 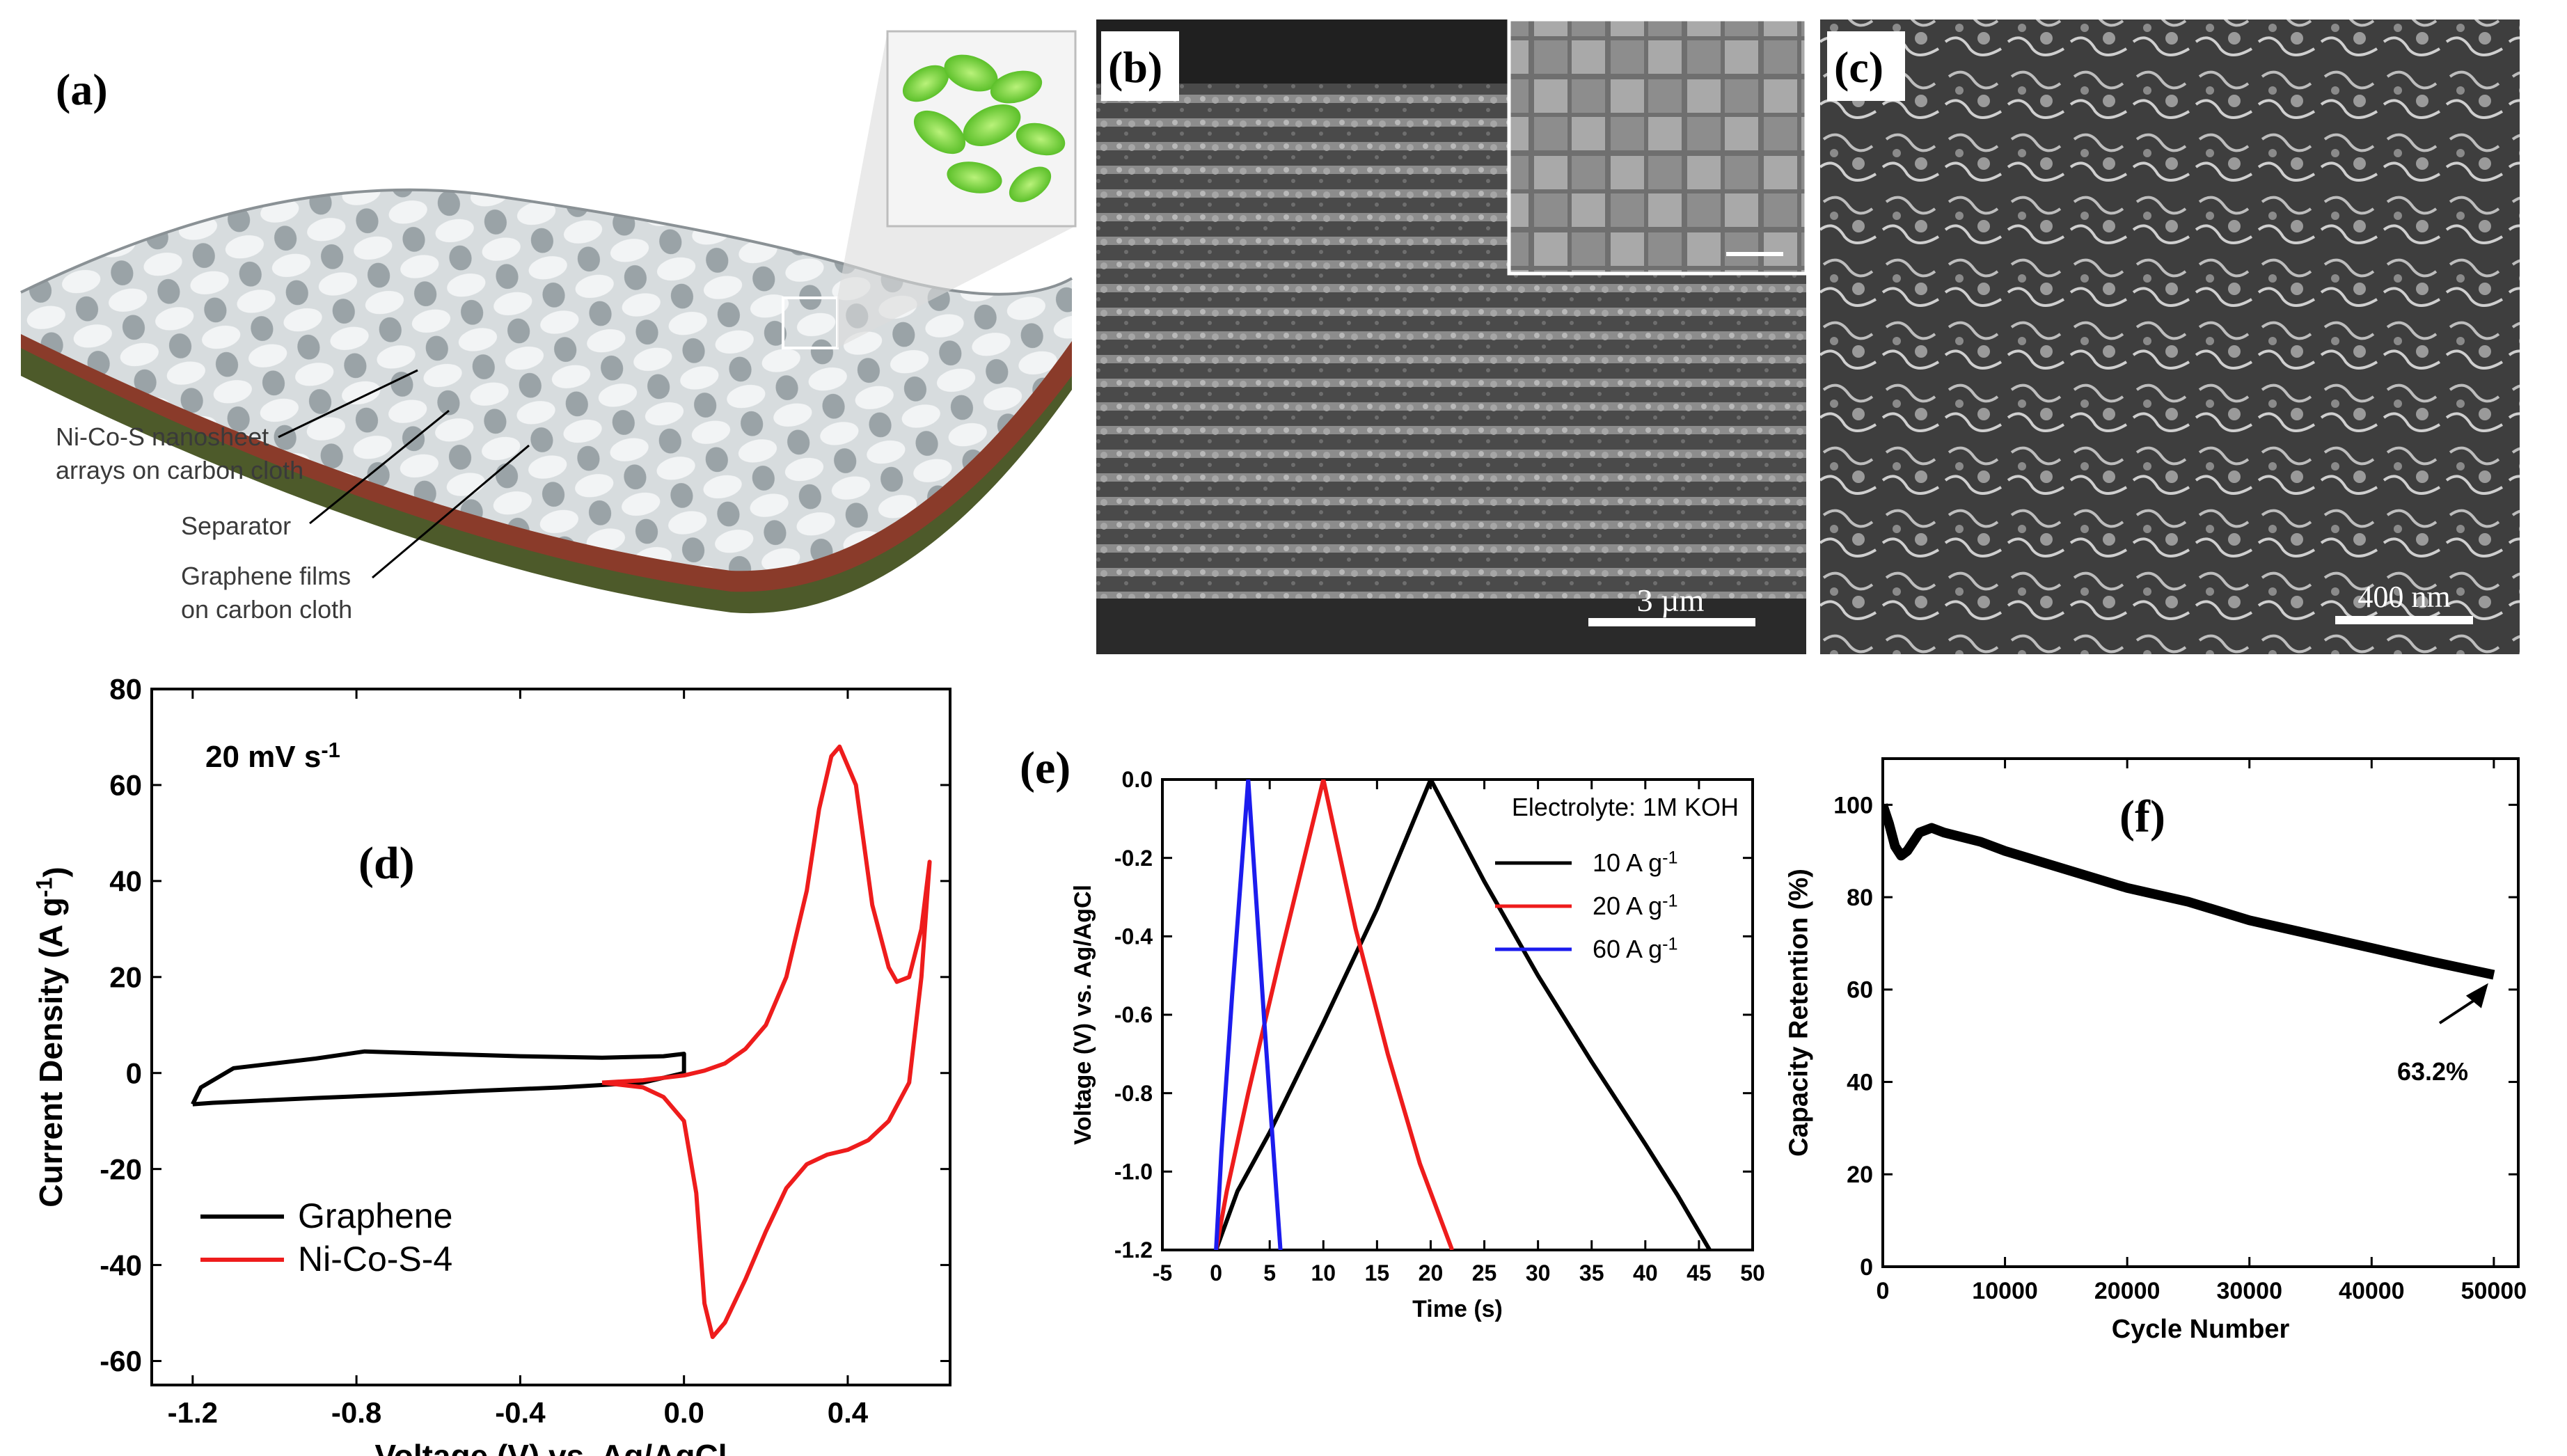 What do you see at coordinates (1484, 1272) in the screenshot?
I see `x-tick-label: 25` at bounding box center [1484, 1272].